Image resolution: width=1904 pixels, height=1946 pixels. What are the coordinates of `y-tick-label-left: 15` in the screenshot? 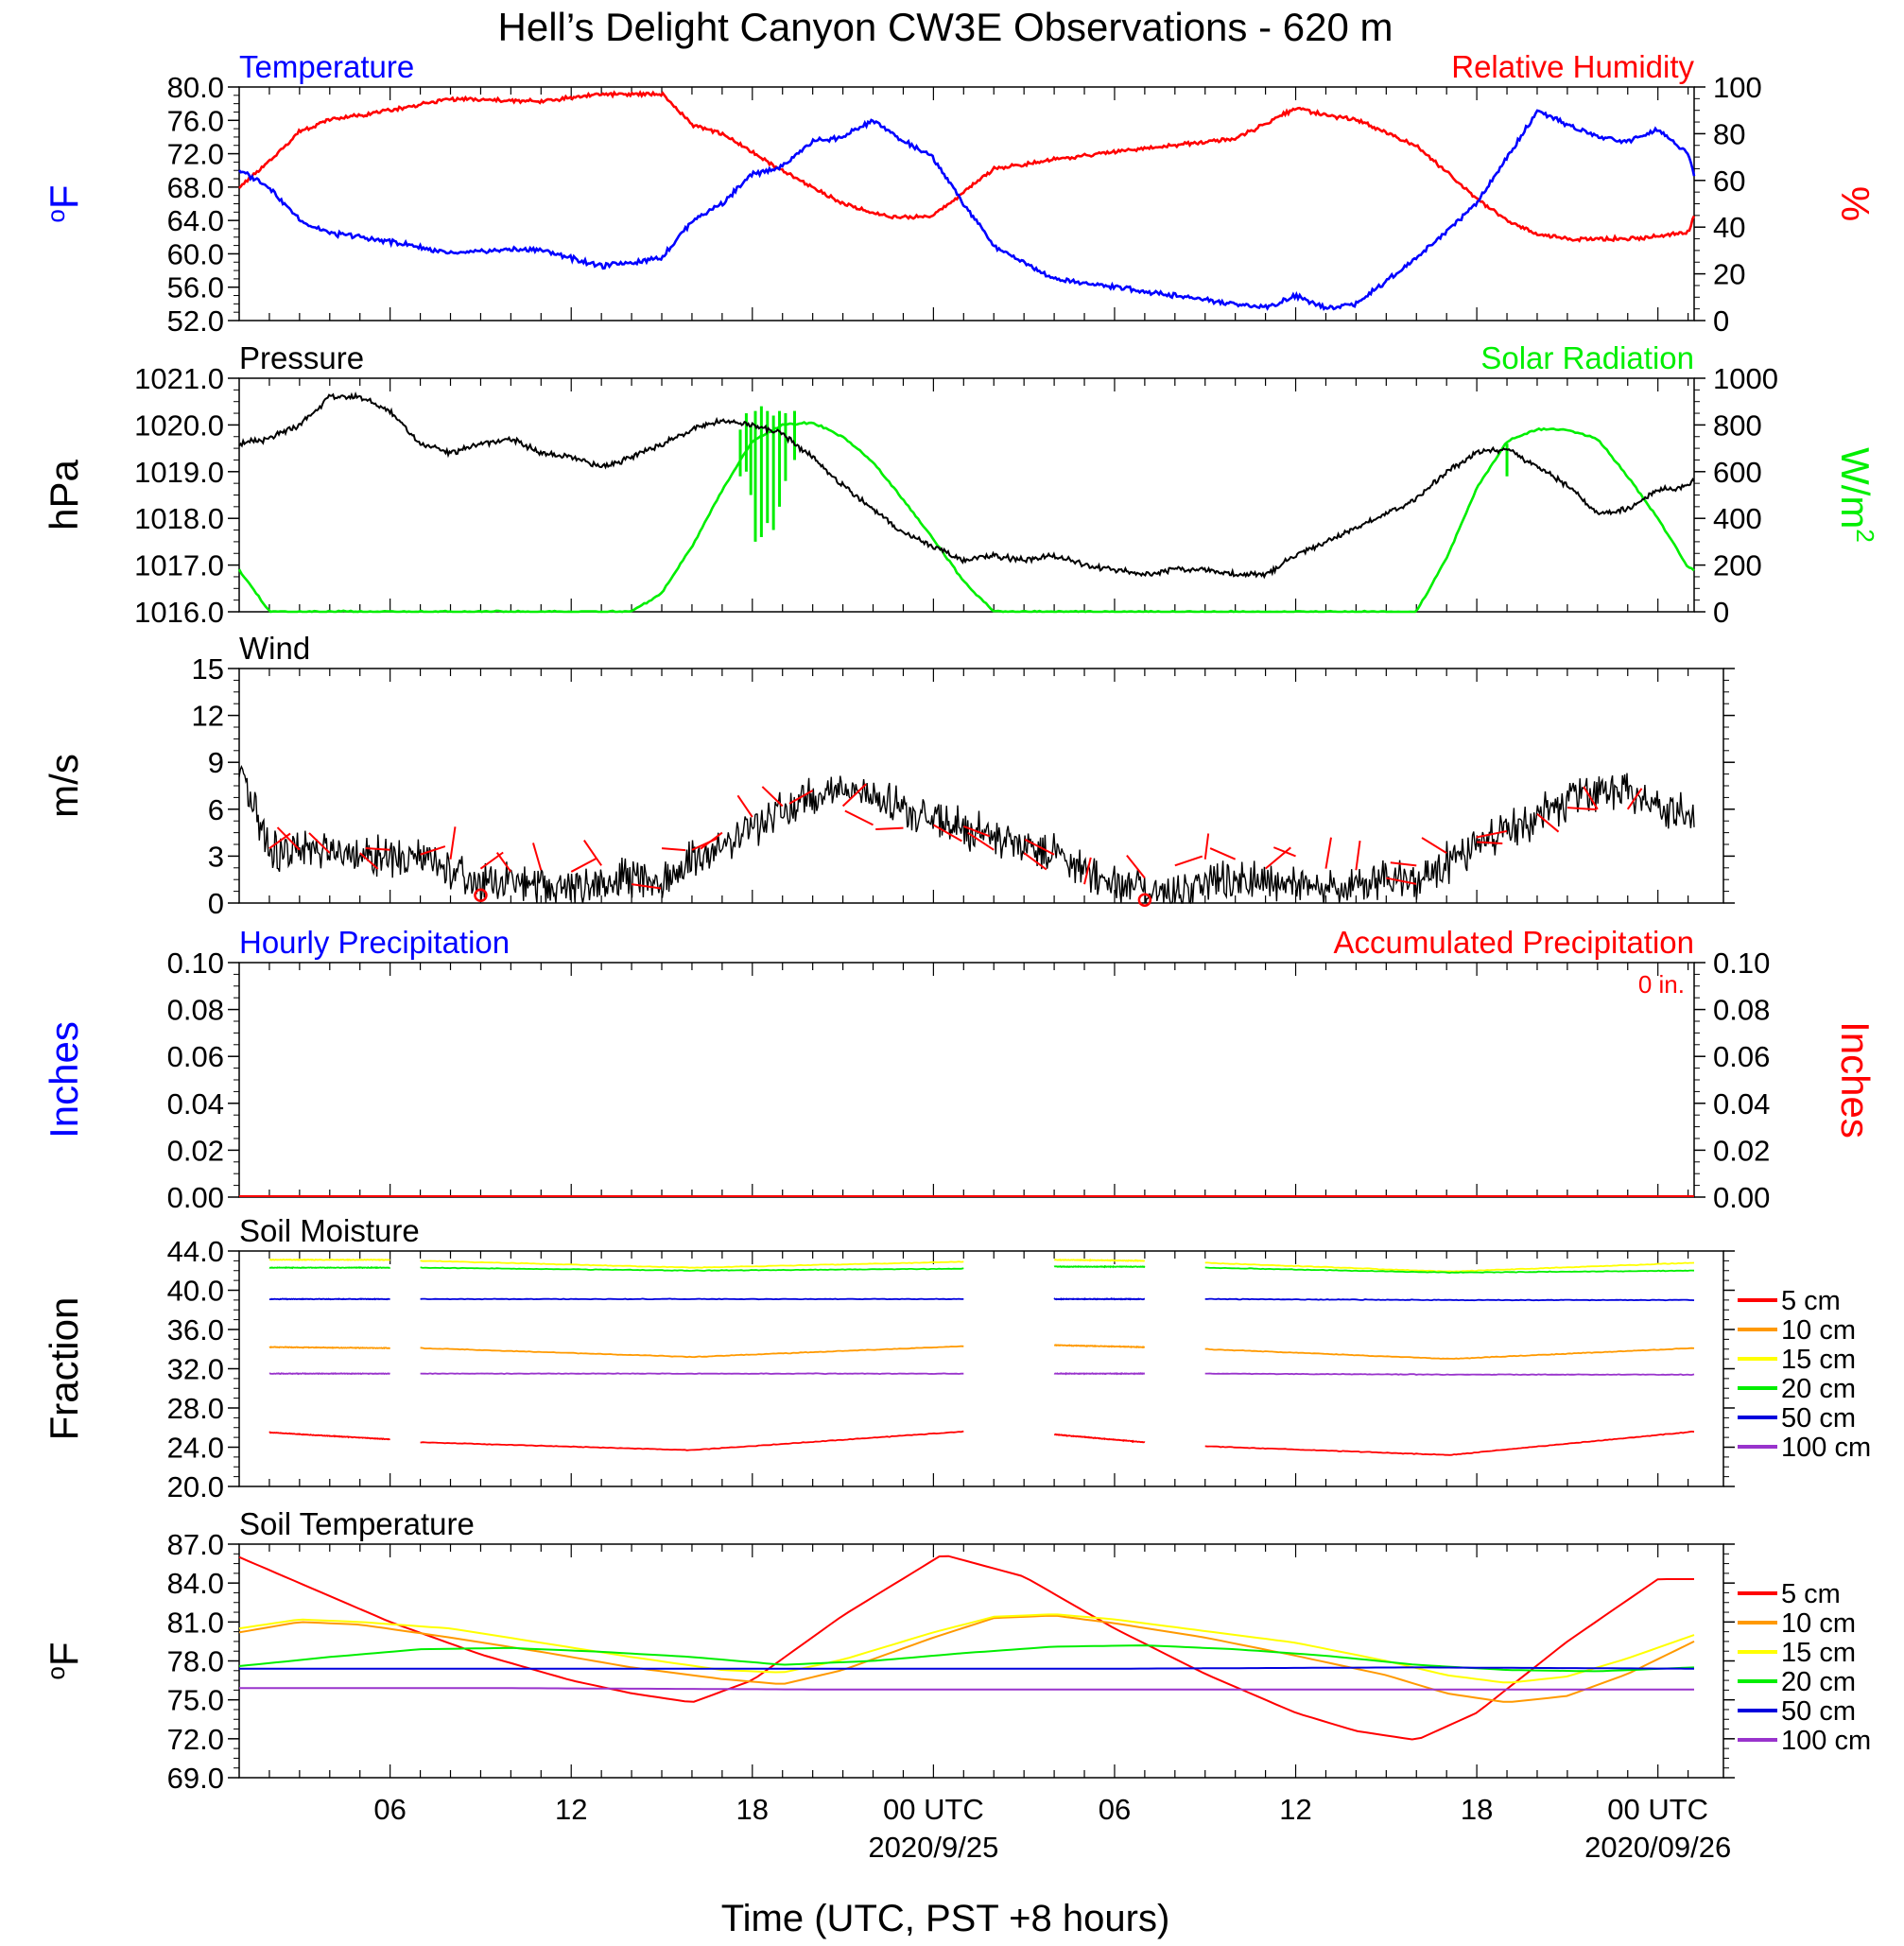 It's located at (208, 669).